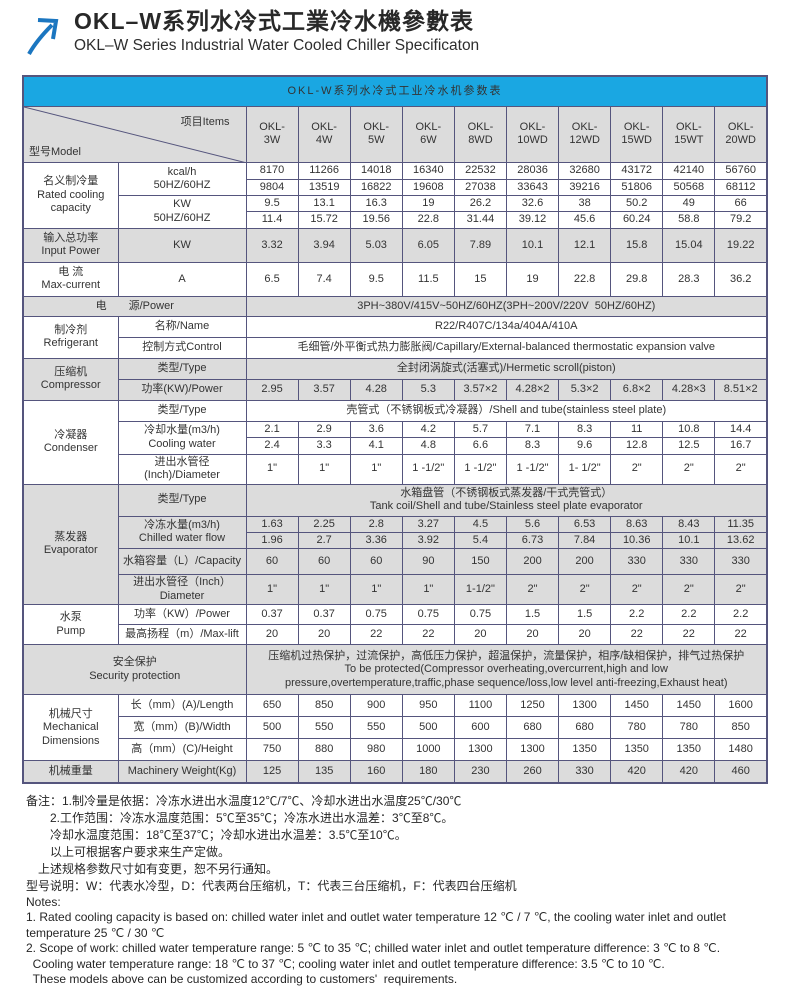 This screenshot has width=790, height=988. Describe the element at coordinates (689, 220) in the screenshot. I see `value-cell: 58.8` at that location.